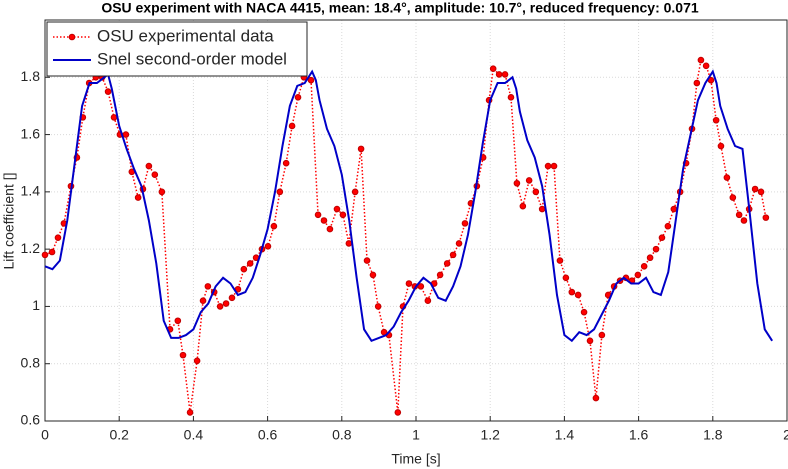 The width and height of the screenshot is (788, 469). Describe the element at coordinates (192, 58) in the screenshot. I see `legend-label: Snel second-order model` at that location.